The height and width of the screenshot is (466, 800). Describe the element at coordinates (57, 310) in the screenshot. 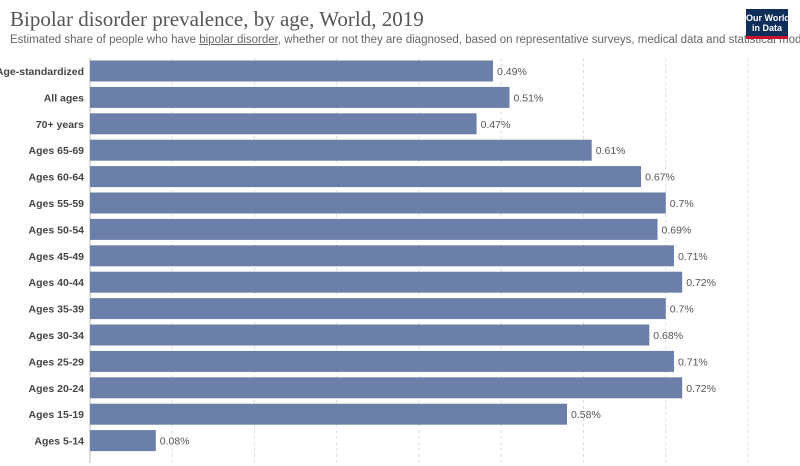

I see `category-label: Ages 35-39` at that location.